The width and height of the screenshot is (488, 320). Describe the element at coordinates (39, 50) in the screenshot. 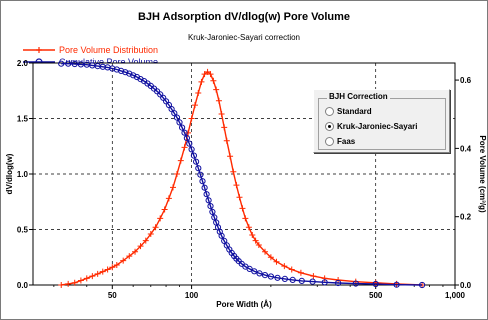

I see `legend-pvd-marker` at that location.